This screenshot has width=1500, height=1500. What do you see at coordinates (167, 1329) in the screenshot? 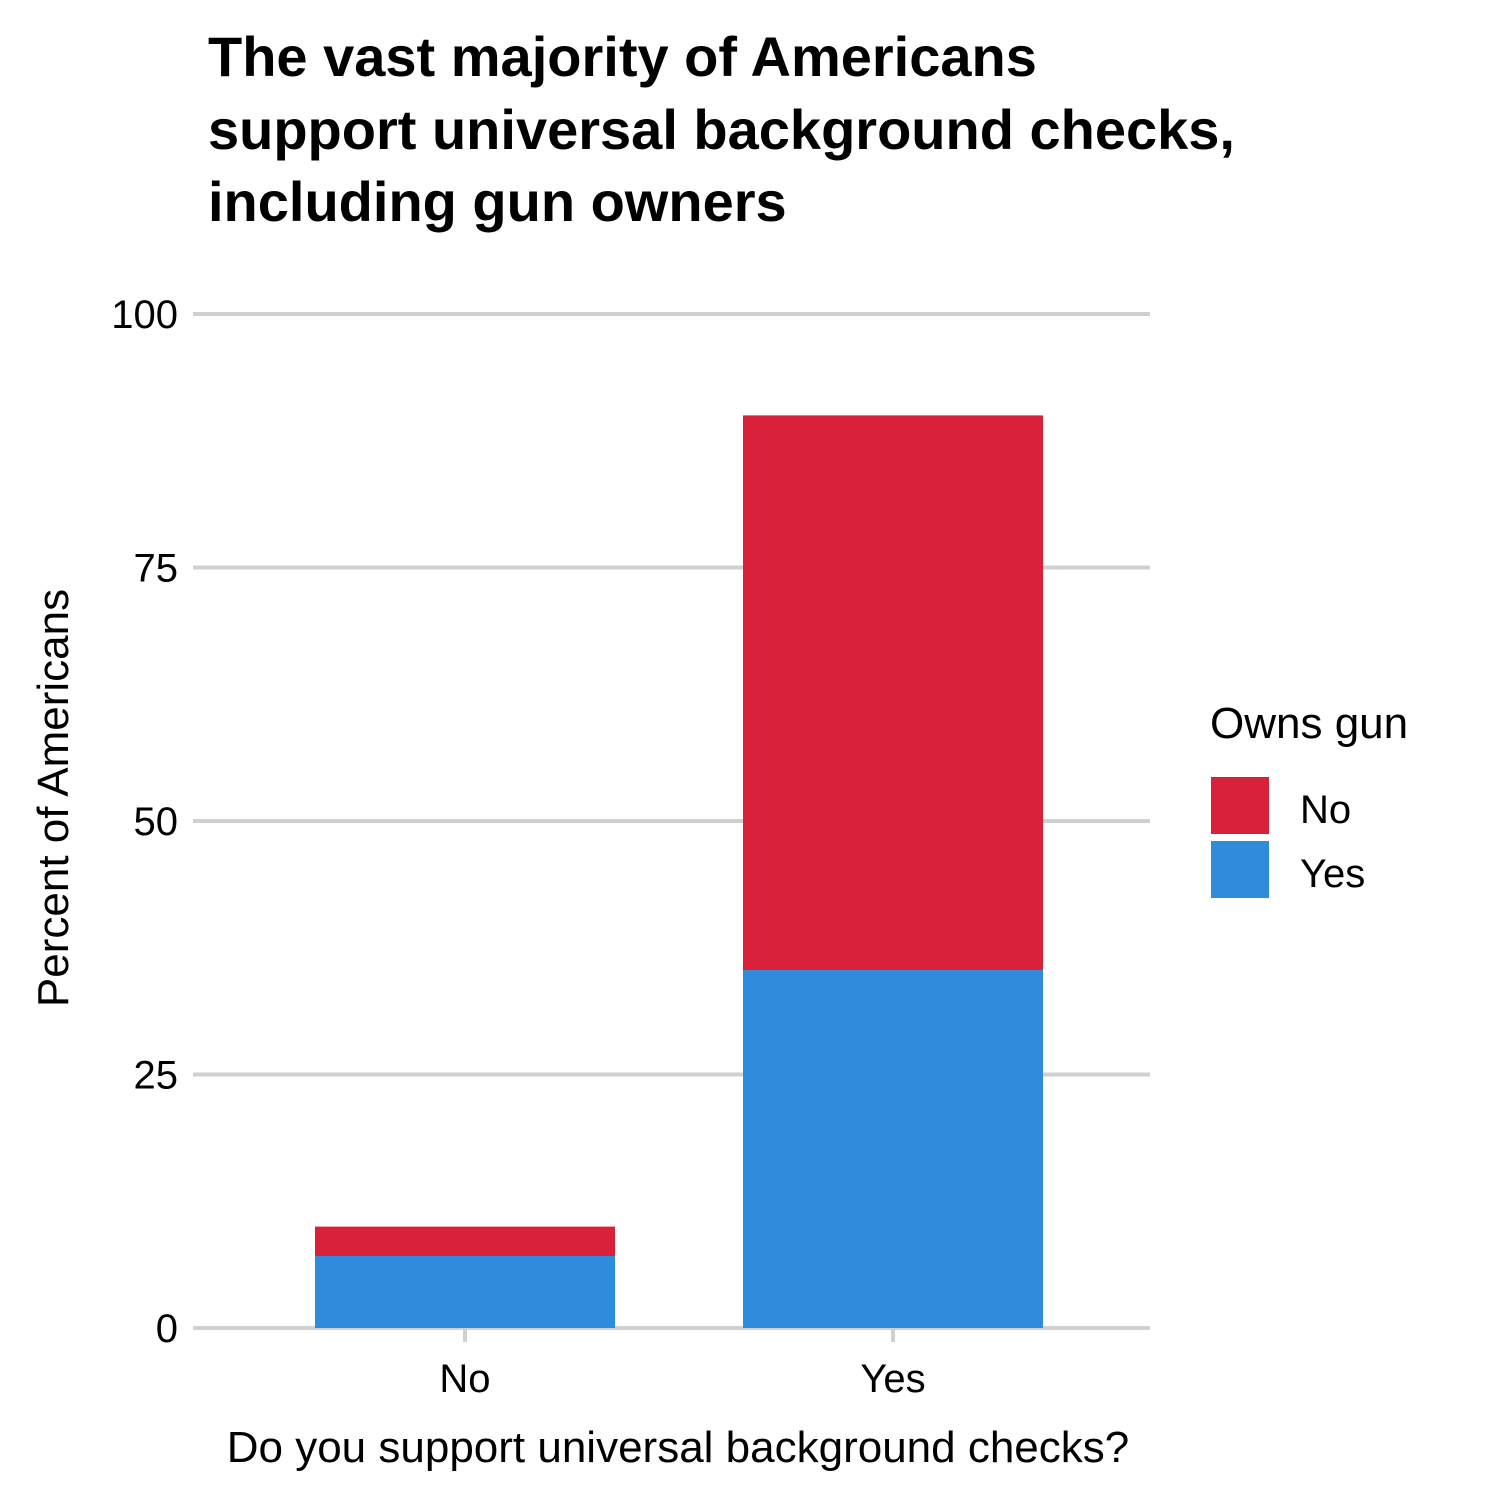
I see `y-tick-label: 0` at bounding box center [167, 1329].